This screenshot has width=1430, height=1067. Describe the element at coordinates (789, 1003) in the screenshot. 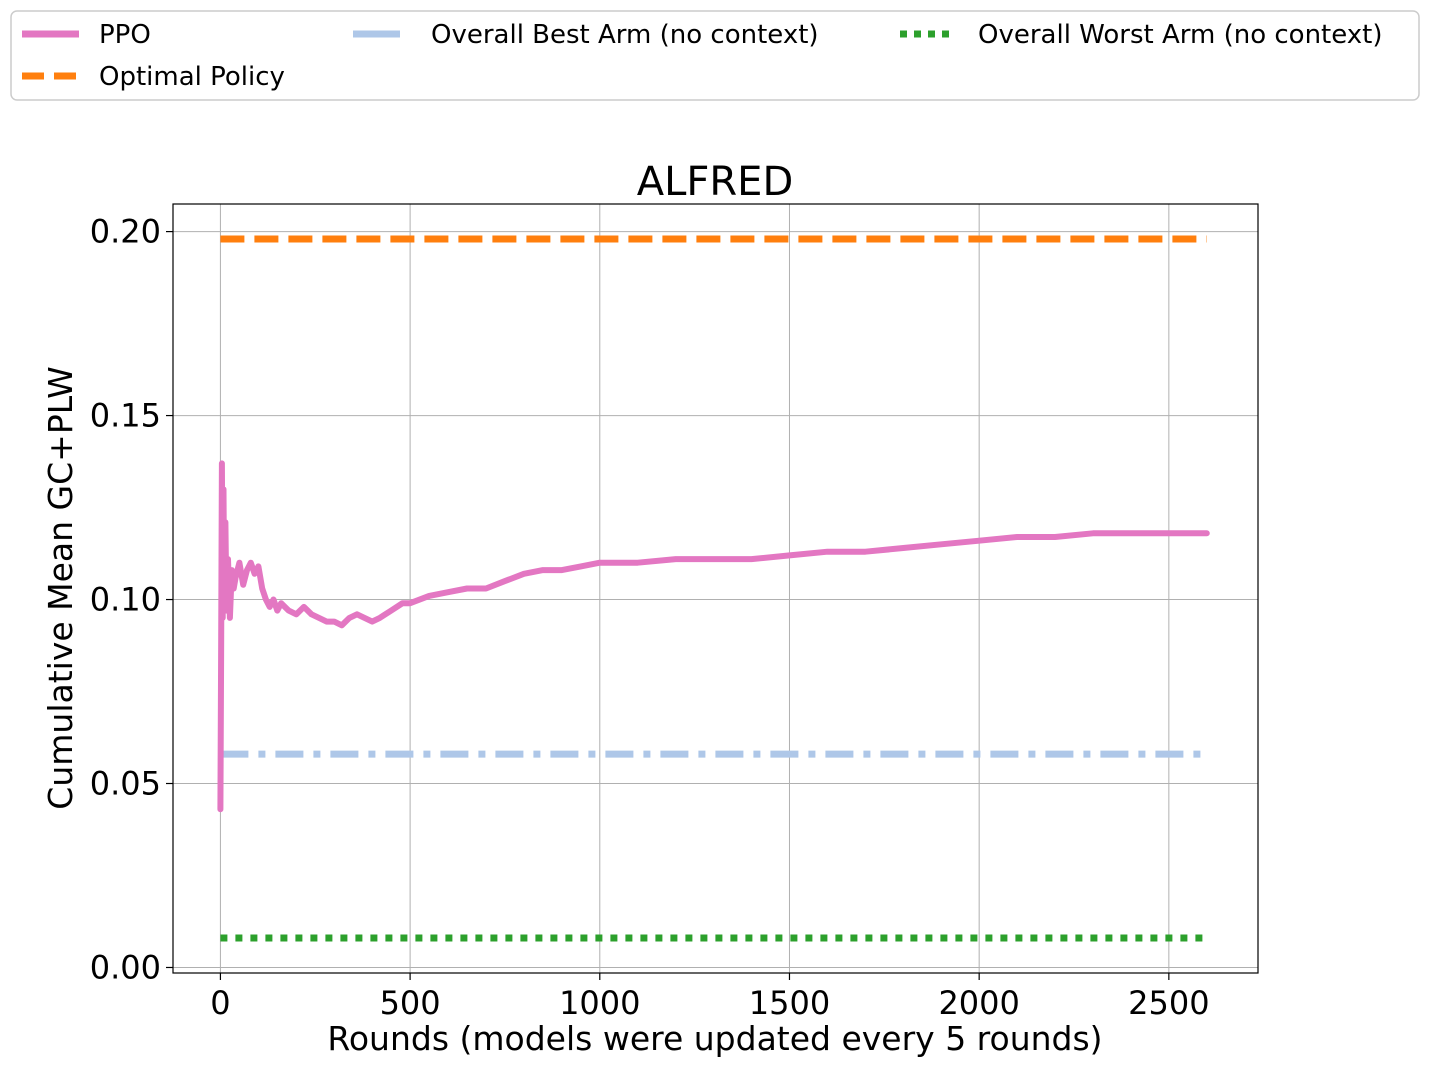

I see `x-tick-label: 1500` at that location.